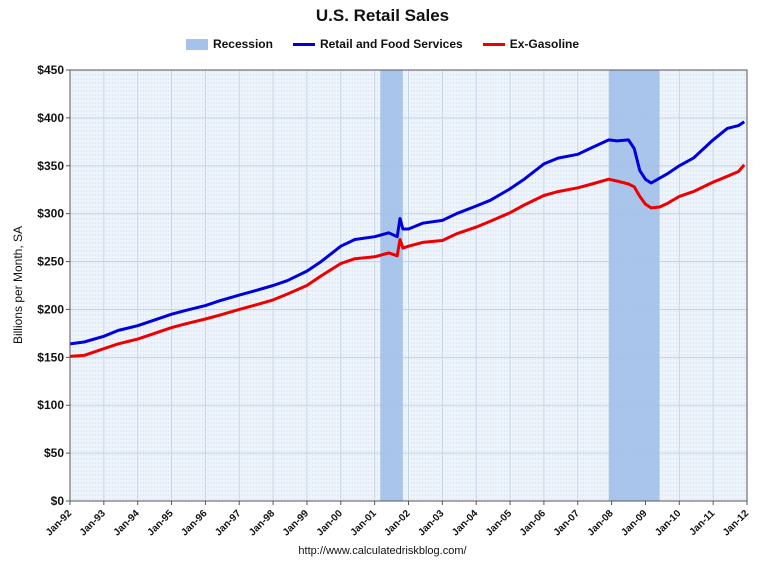  I want to click on legend-swatch-recession, so click(196, 44).